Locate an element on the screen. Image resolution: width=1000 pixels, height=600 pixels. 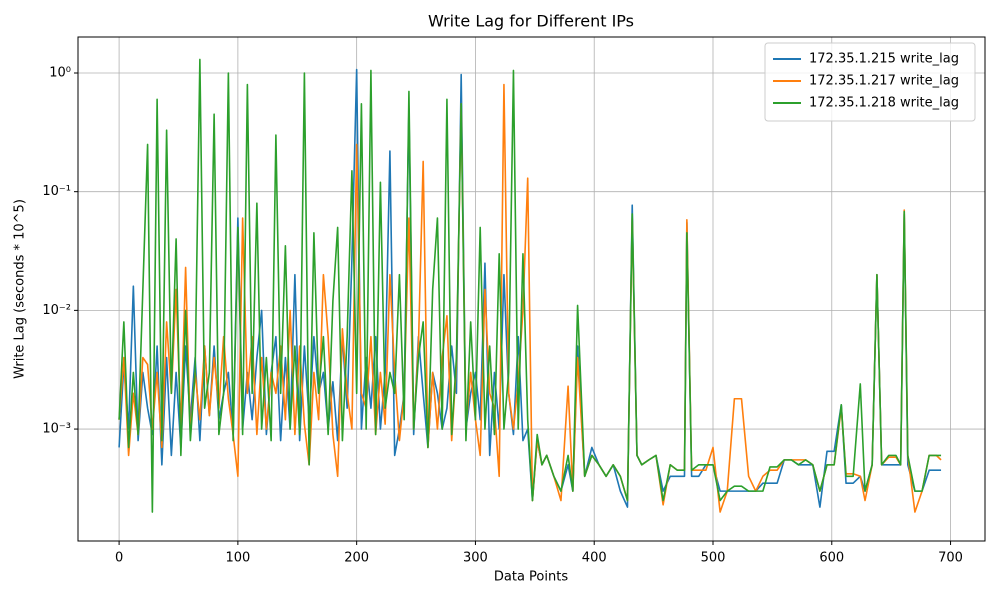
legend-label: 172.35.1.215 write_lag is located at coordinates (884, 59).